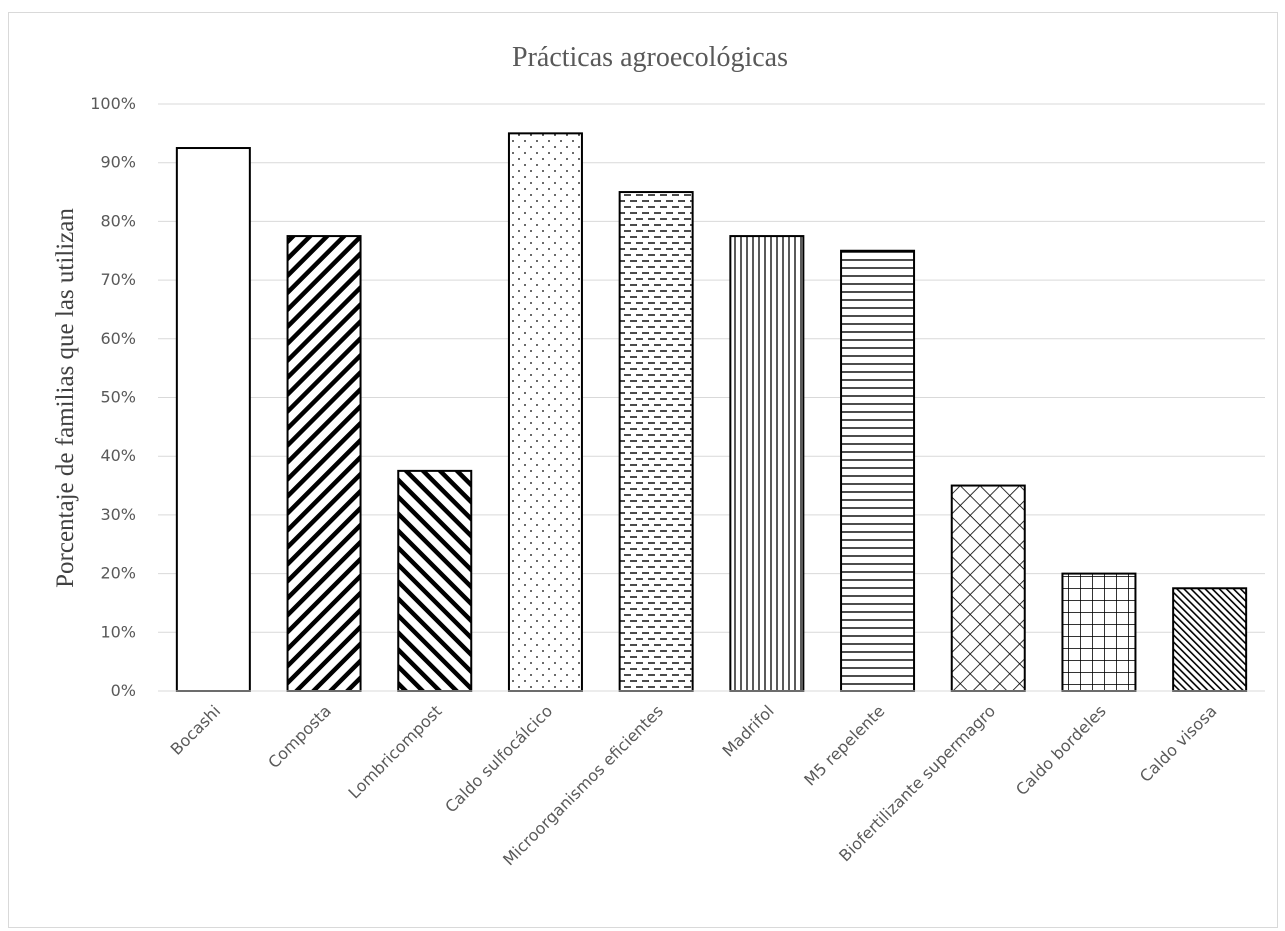  I want to click on x-category-label: Caldo bordeles, so click(1061, 750).